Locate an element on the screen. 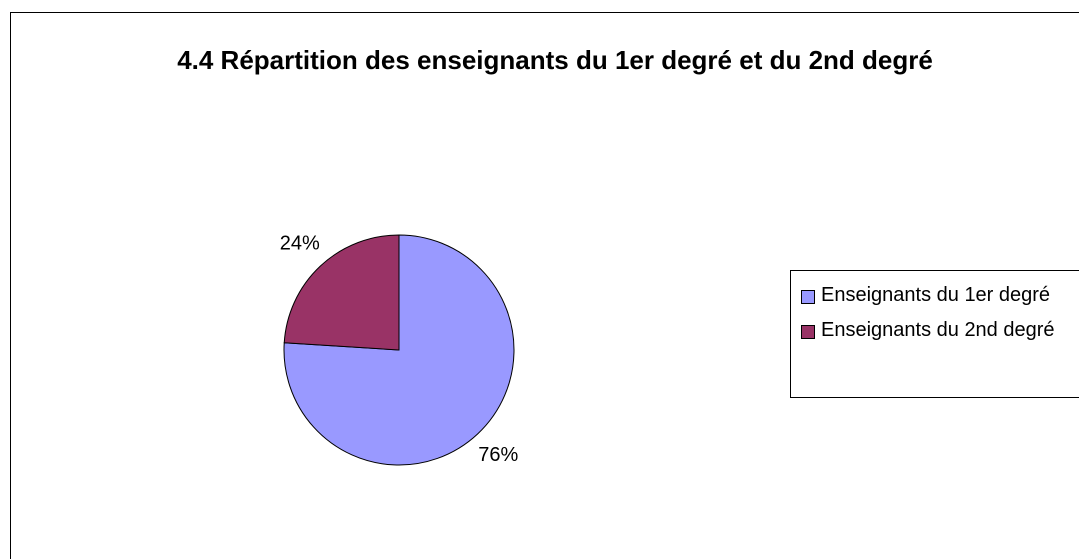 The image size is (1079, 559). data-label: 24% is located at coordinates (300, 244).